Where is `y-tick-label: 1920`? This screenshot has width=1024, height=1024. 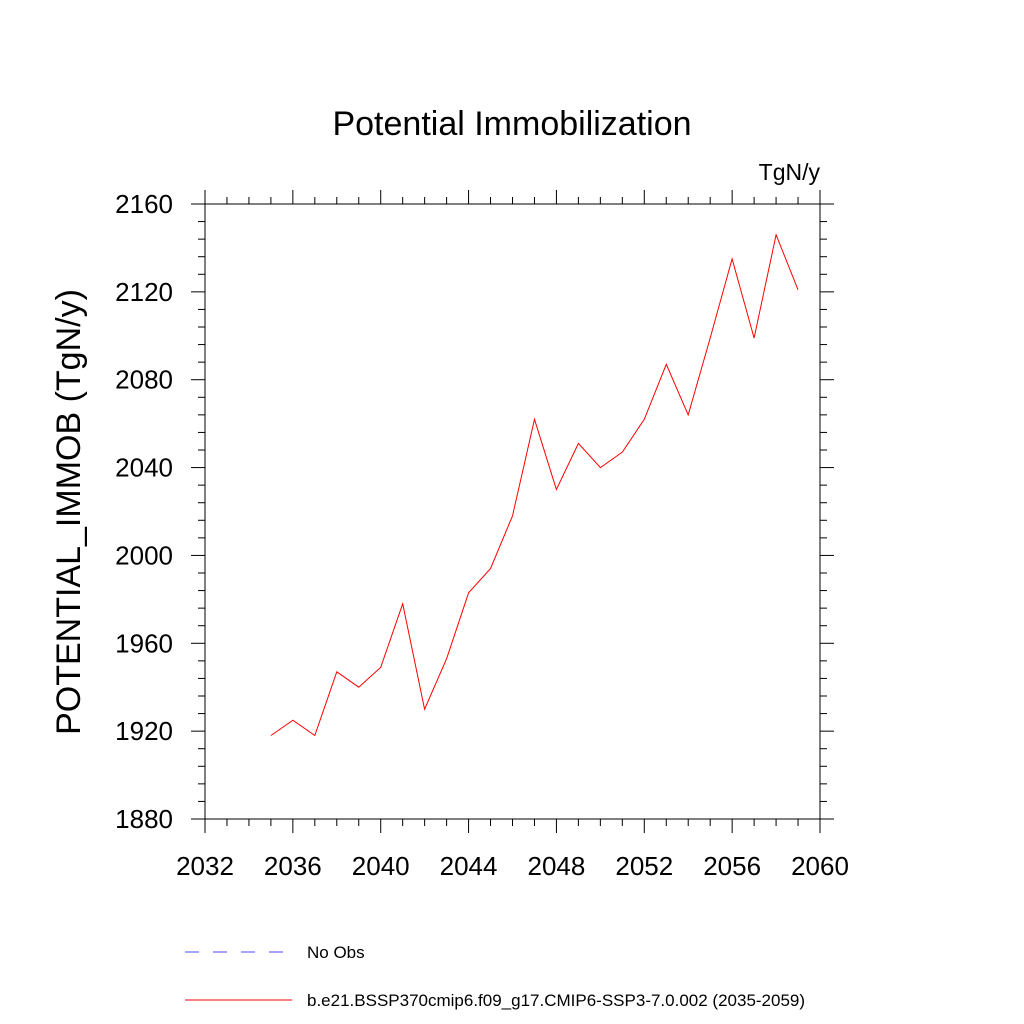 y-tick-label: 1920 is located at coordinates (144, 731).